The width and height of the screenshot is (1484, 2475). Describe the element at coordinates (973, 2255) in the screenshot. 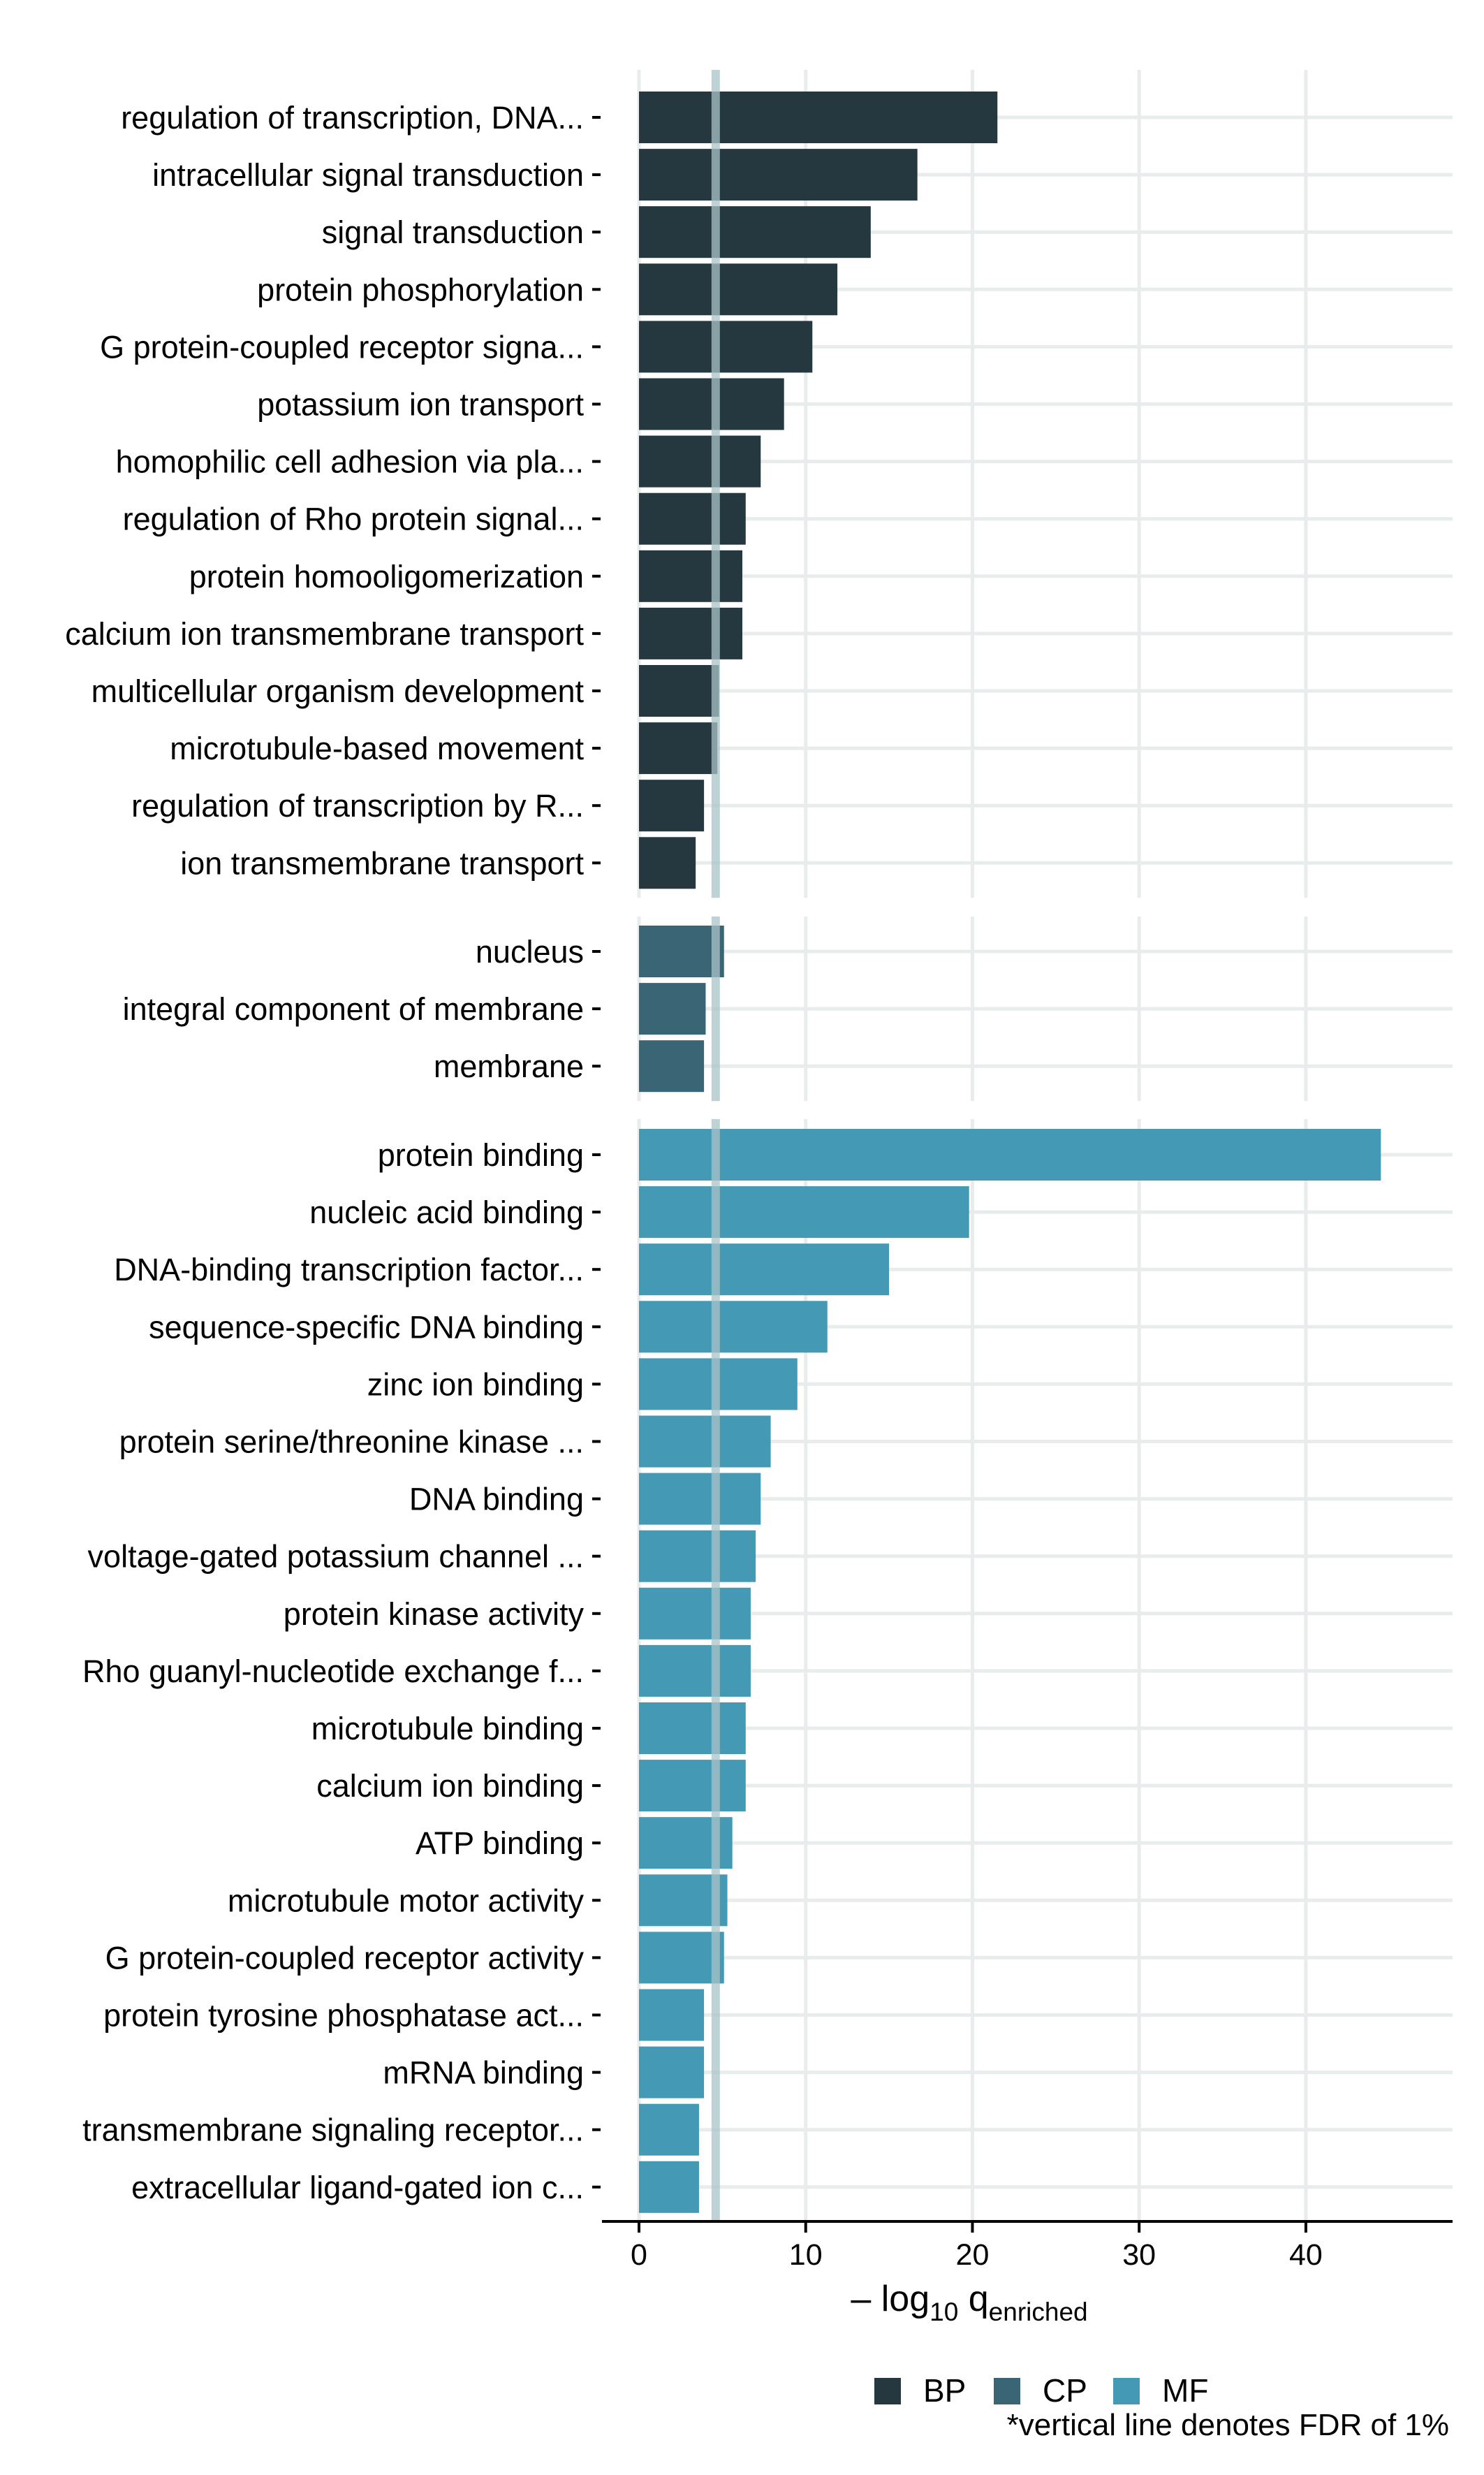

I see `x-tick-label: 20` at that location.